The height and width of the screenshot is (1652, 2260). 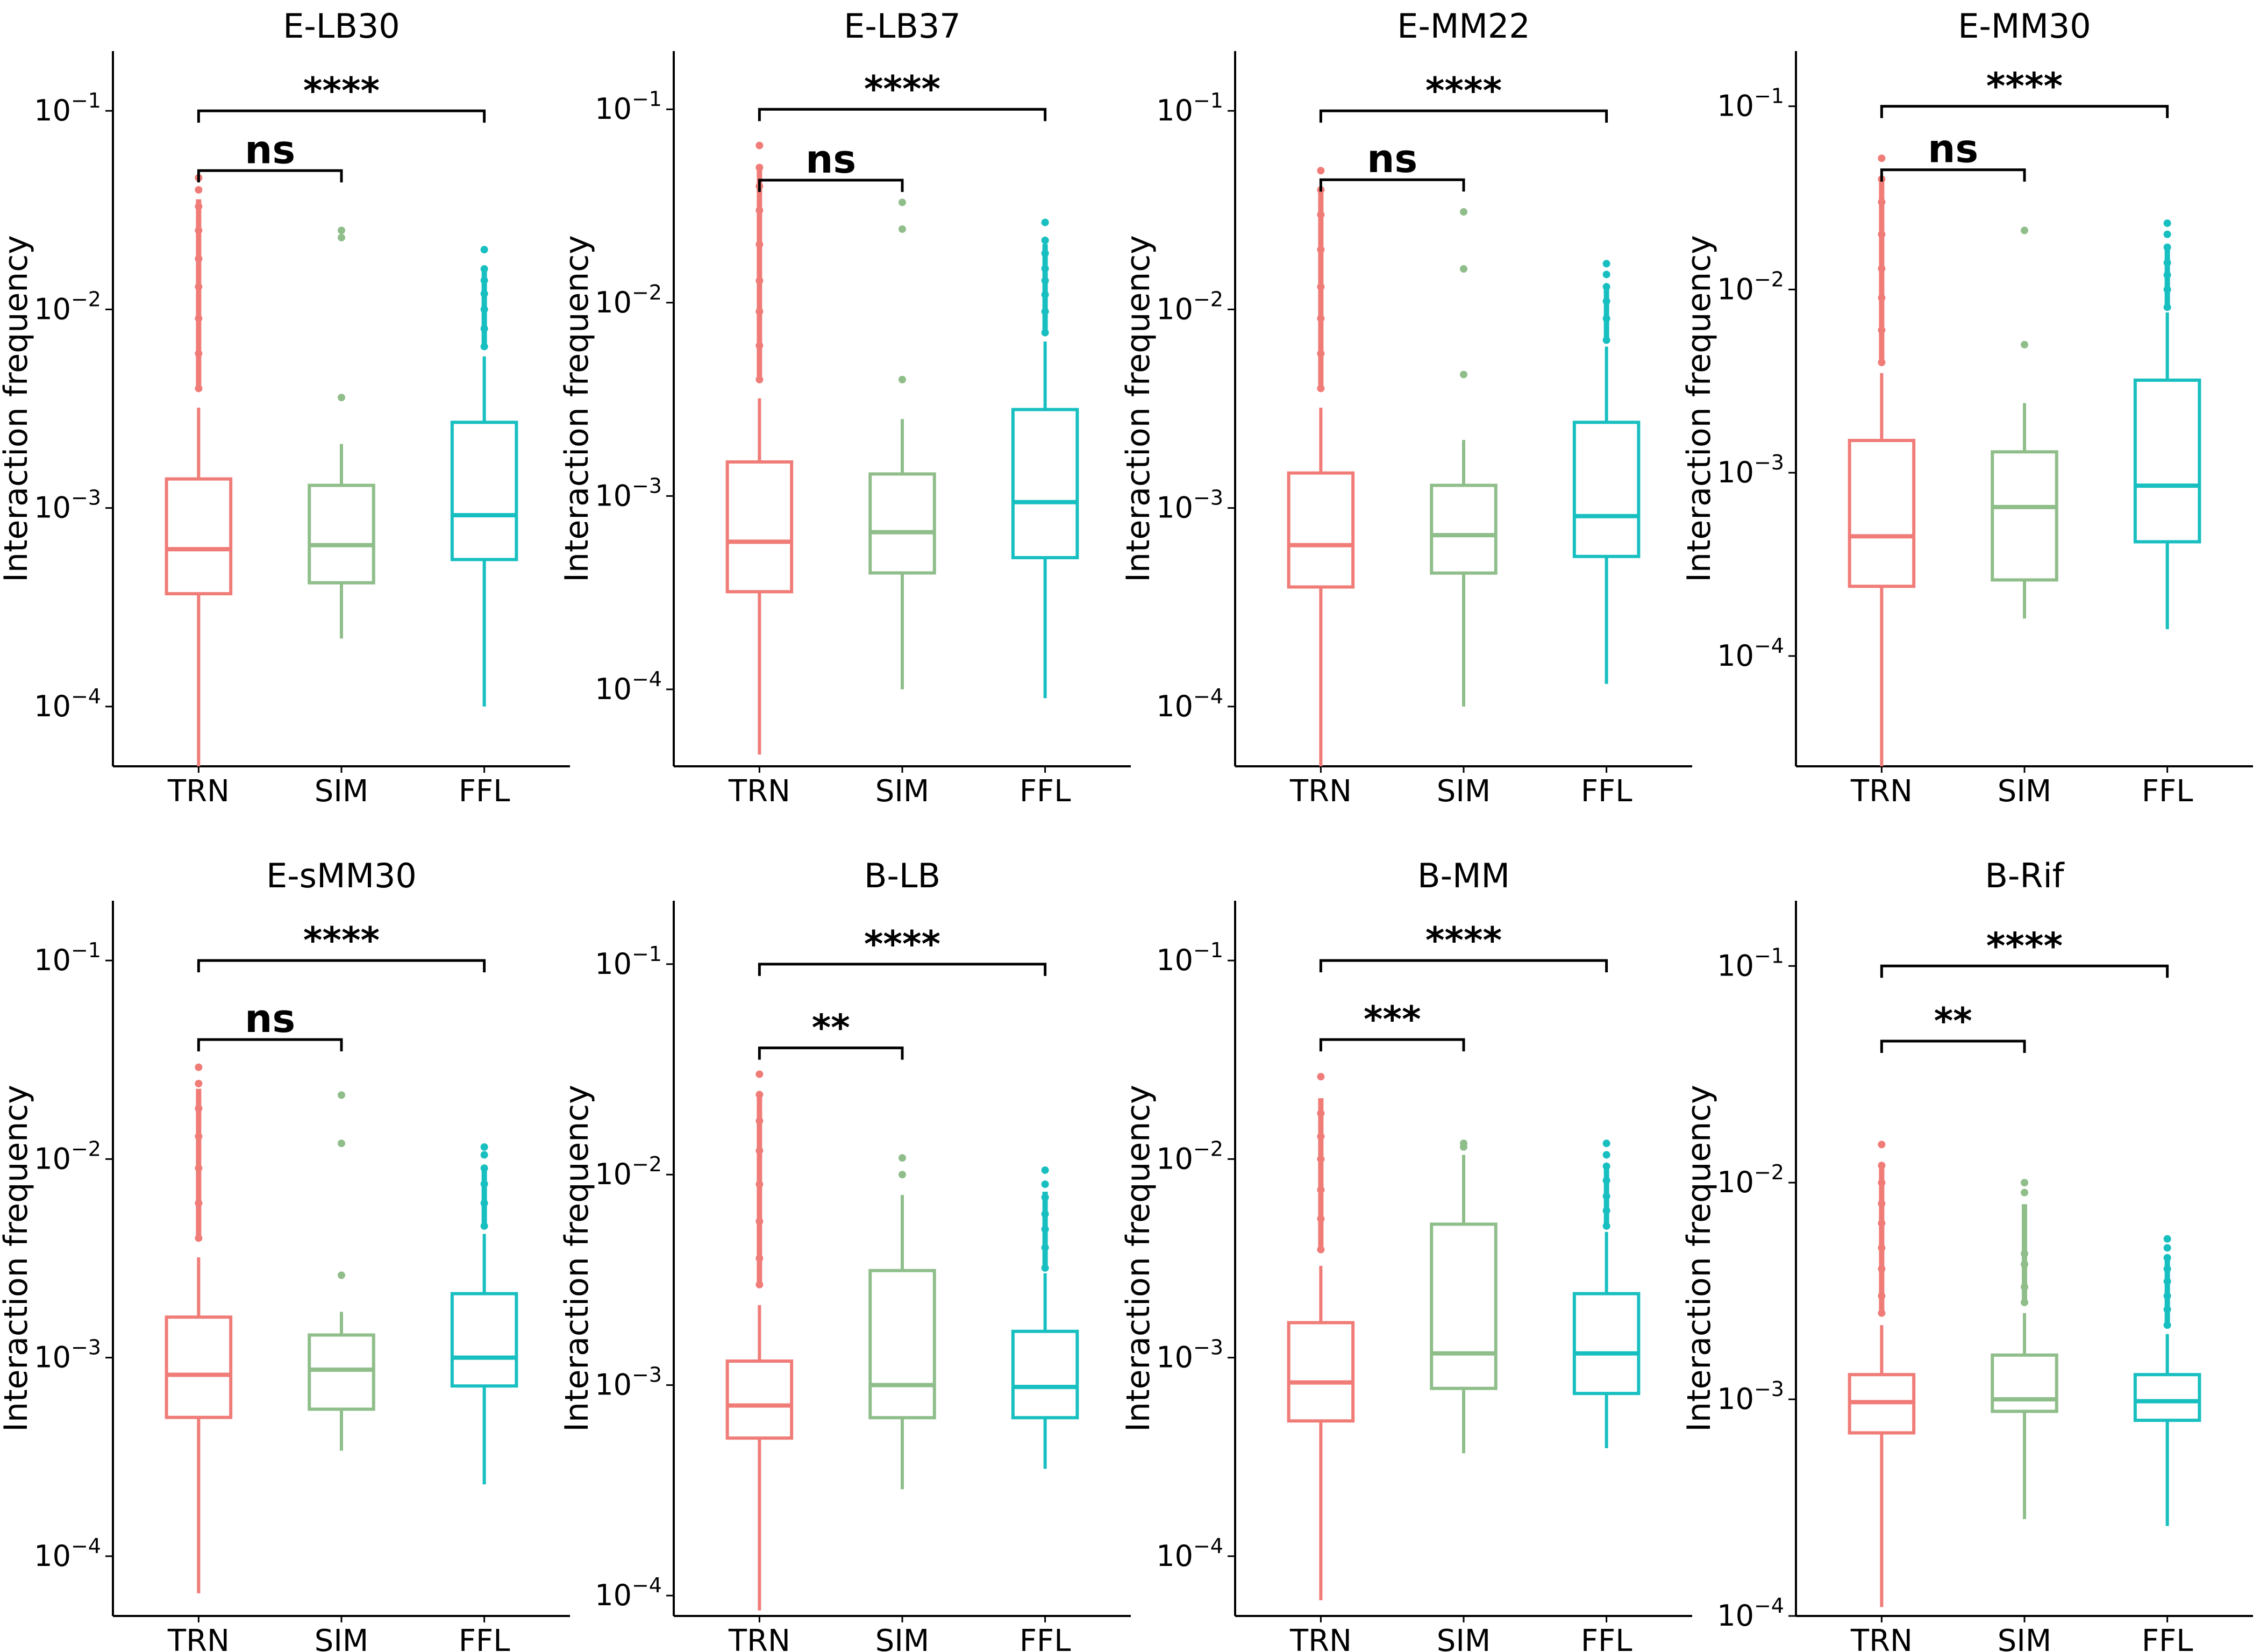 What do you see at coordinates (902, 95) in the screenshot?
I see `significance-bracket: ****` at bounding box center [902, 95].